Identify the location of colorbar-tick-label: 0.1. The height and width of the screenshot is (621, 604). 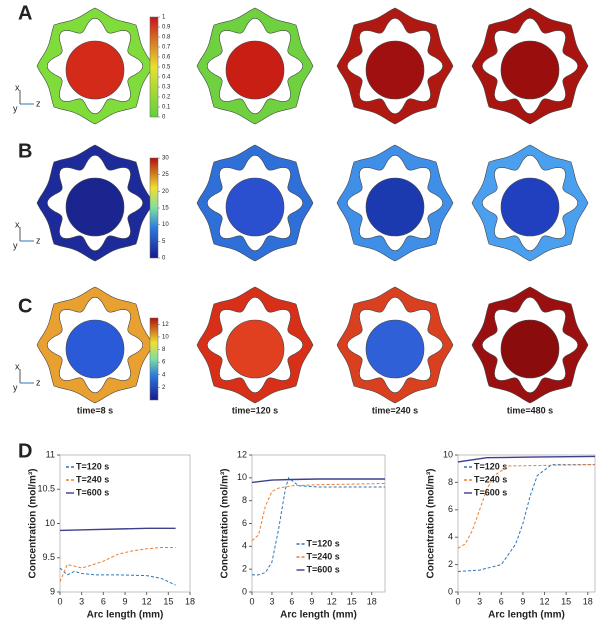
(166, 108).